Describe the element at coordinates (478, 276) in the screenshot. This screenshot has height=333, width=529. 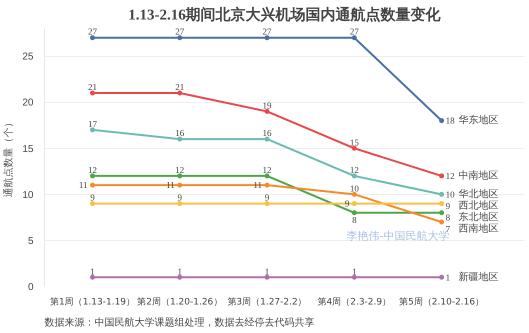
I see `series-label: 新疆地区` at that location.